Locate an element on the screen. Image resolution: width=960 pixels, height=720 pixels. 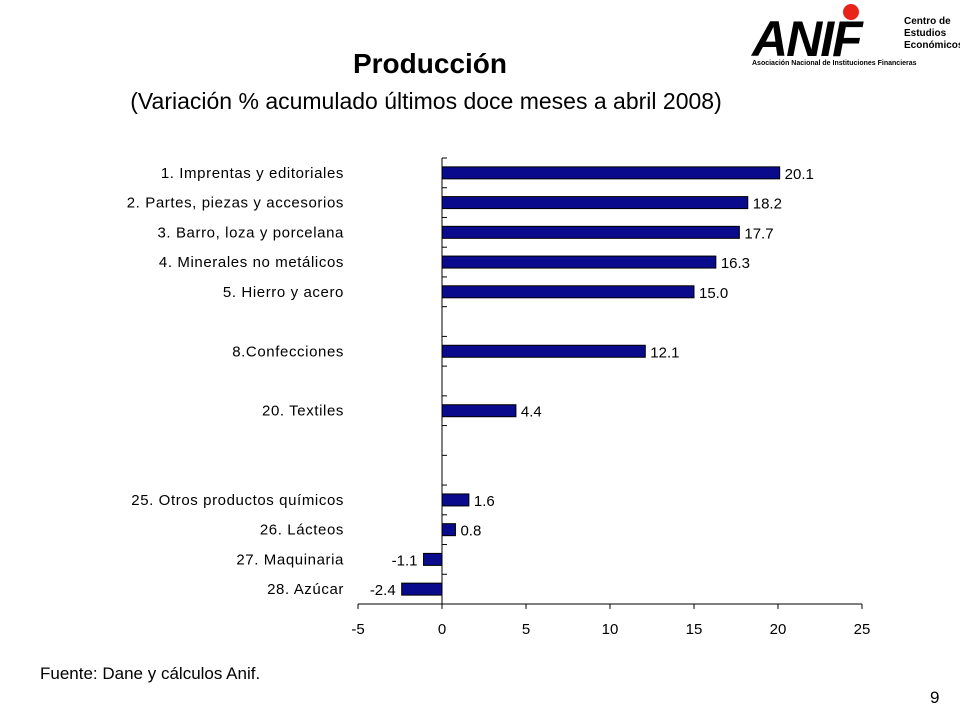
logo-side-line: Económicos is located at coordinates (932, 45).